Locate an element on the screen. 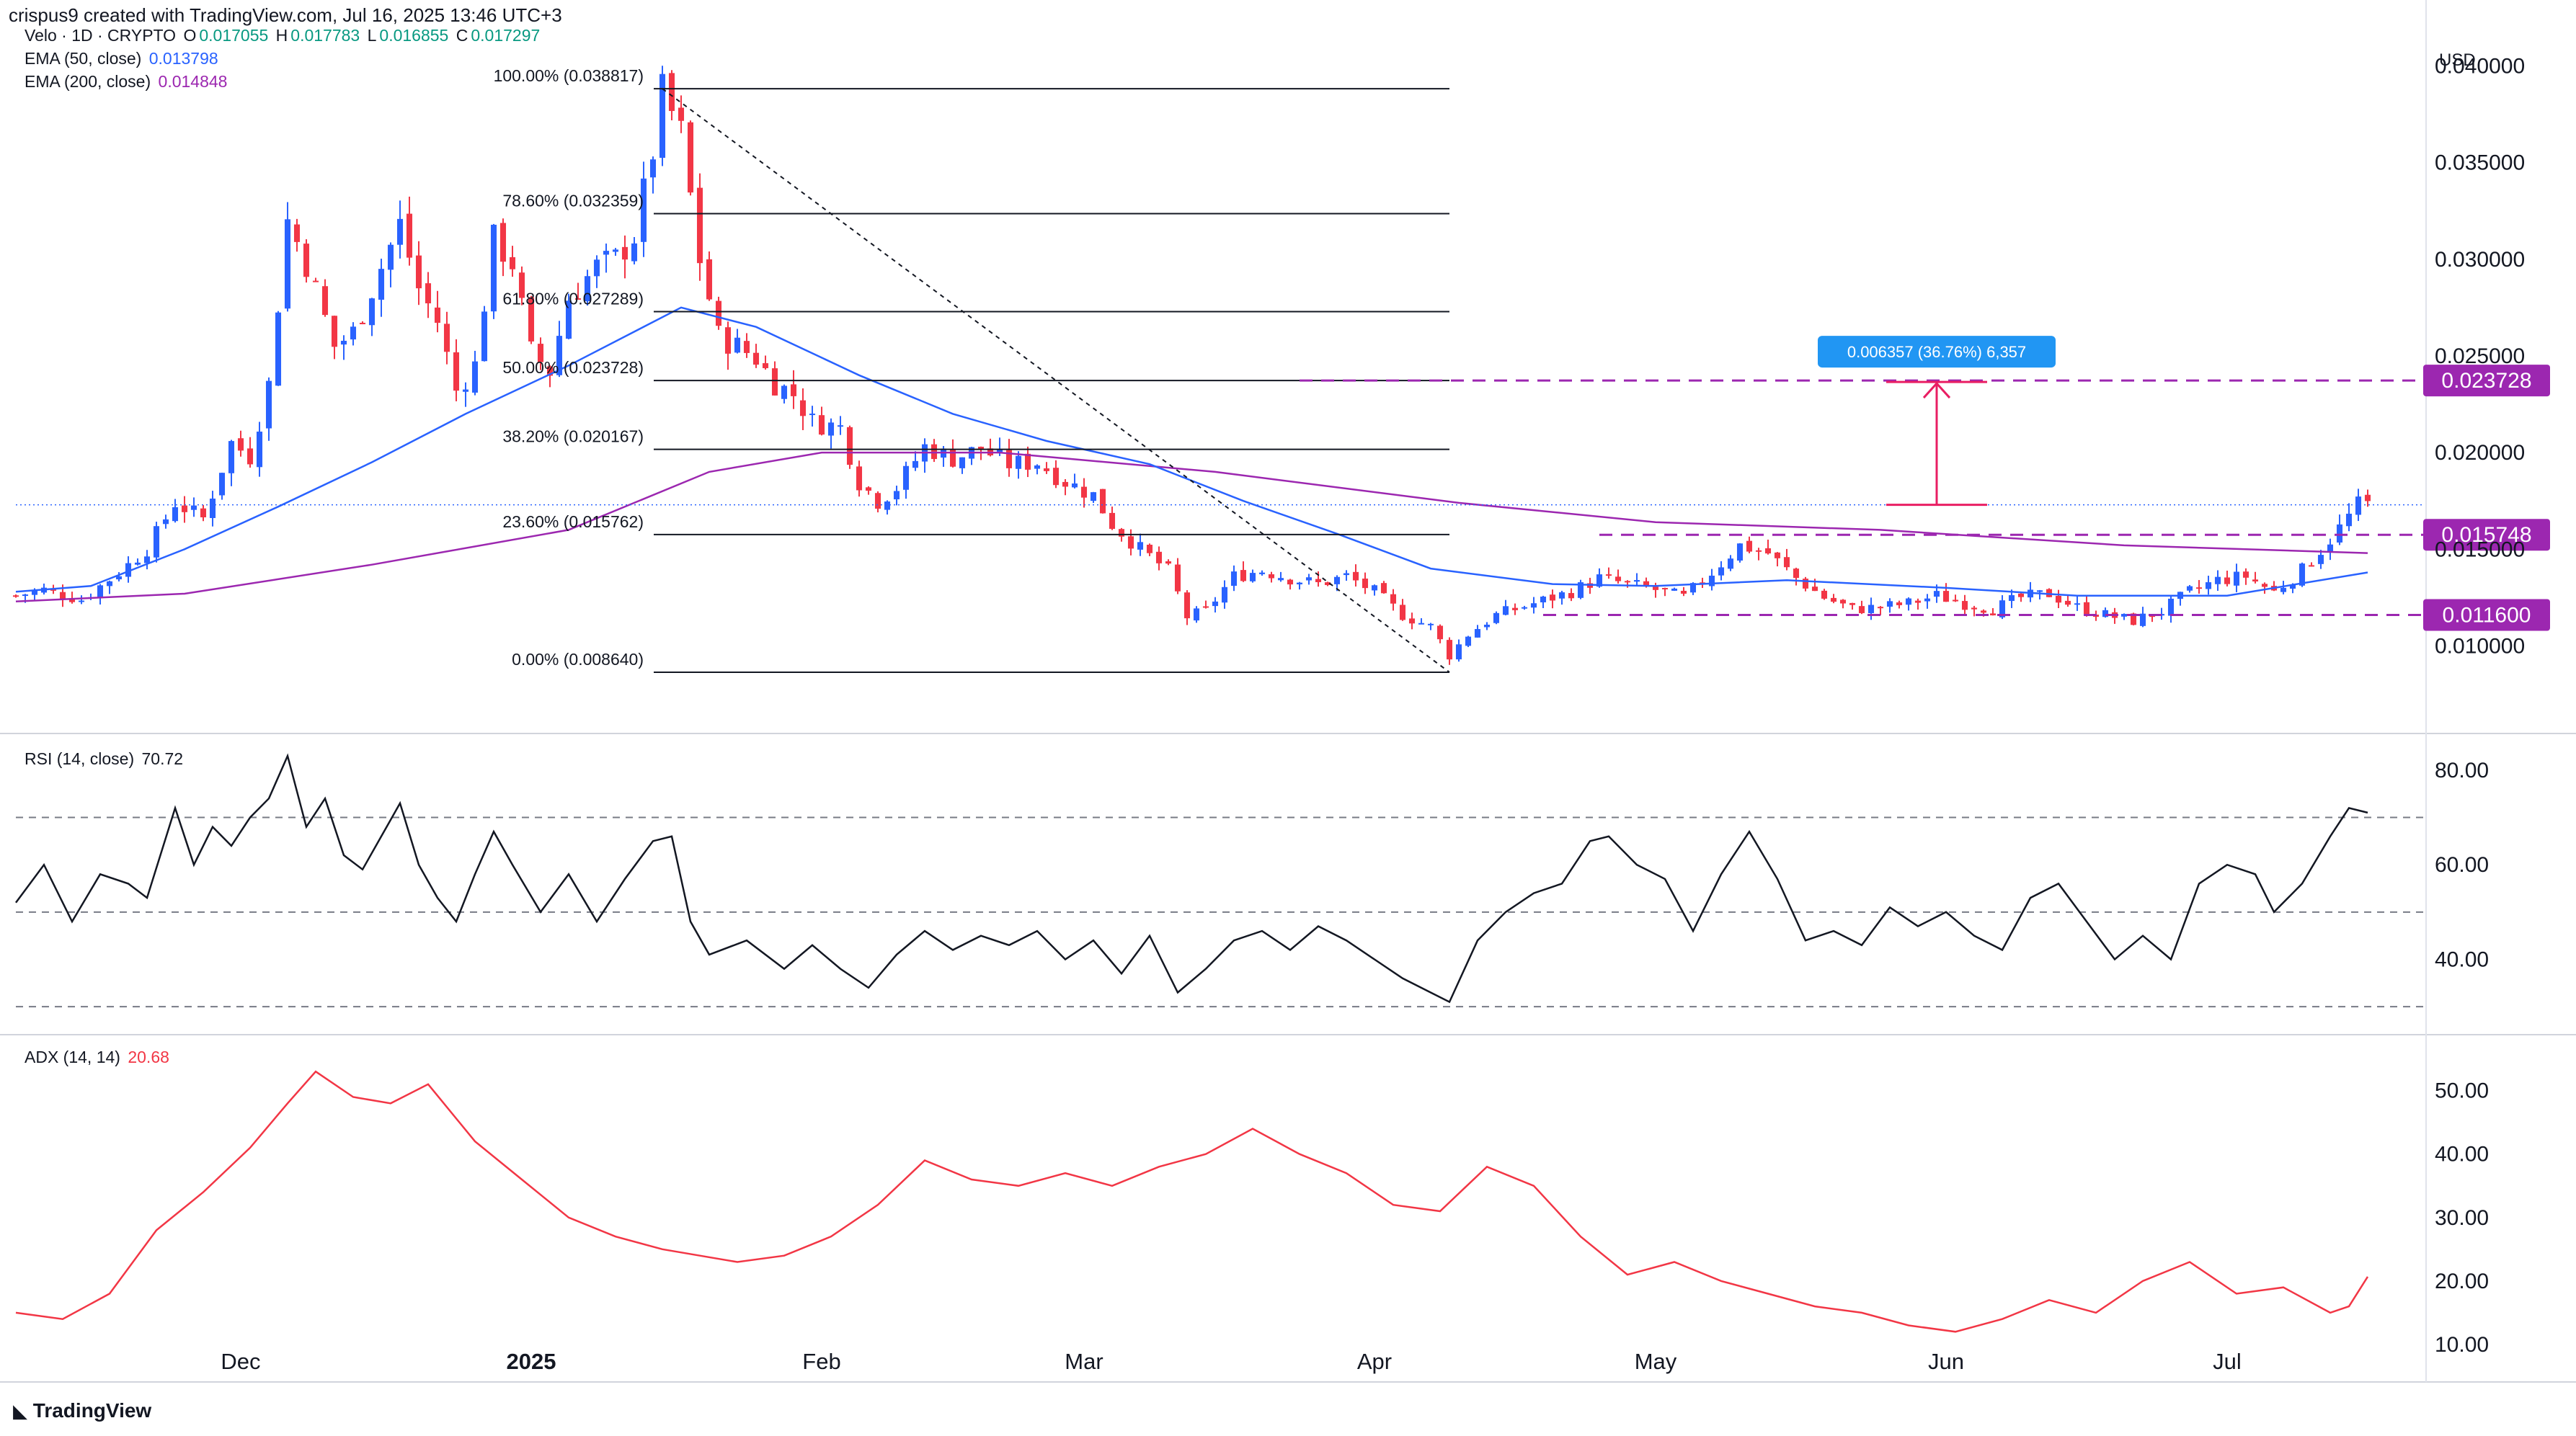 The image size is (2576, 1436). time-tick-label: Apr is located at coordinates (1374, 1361).